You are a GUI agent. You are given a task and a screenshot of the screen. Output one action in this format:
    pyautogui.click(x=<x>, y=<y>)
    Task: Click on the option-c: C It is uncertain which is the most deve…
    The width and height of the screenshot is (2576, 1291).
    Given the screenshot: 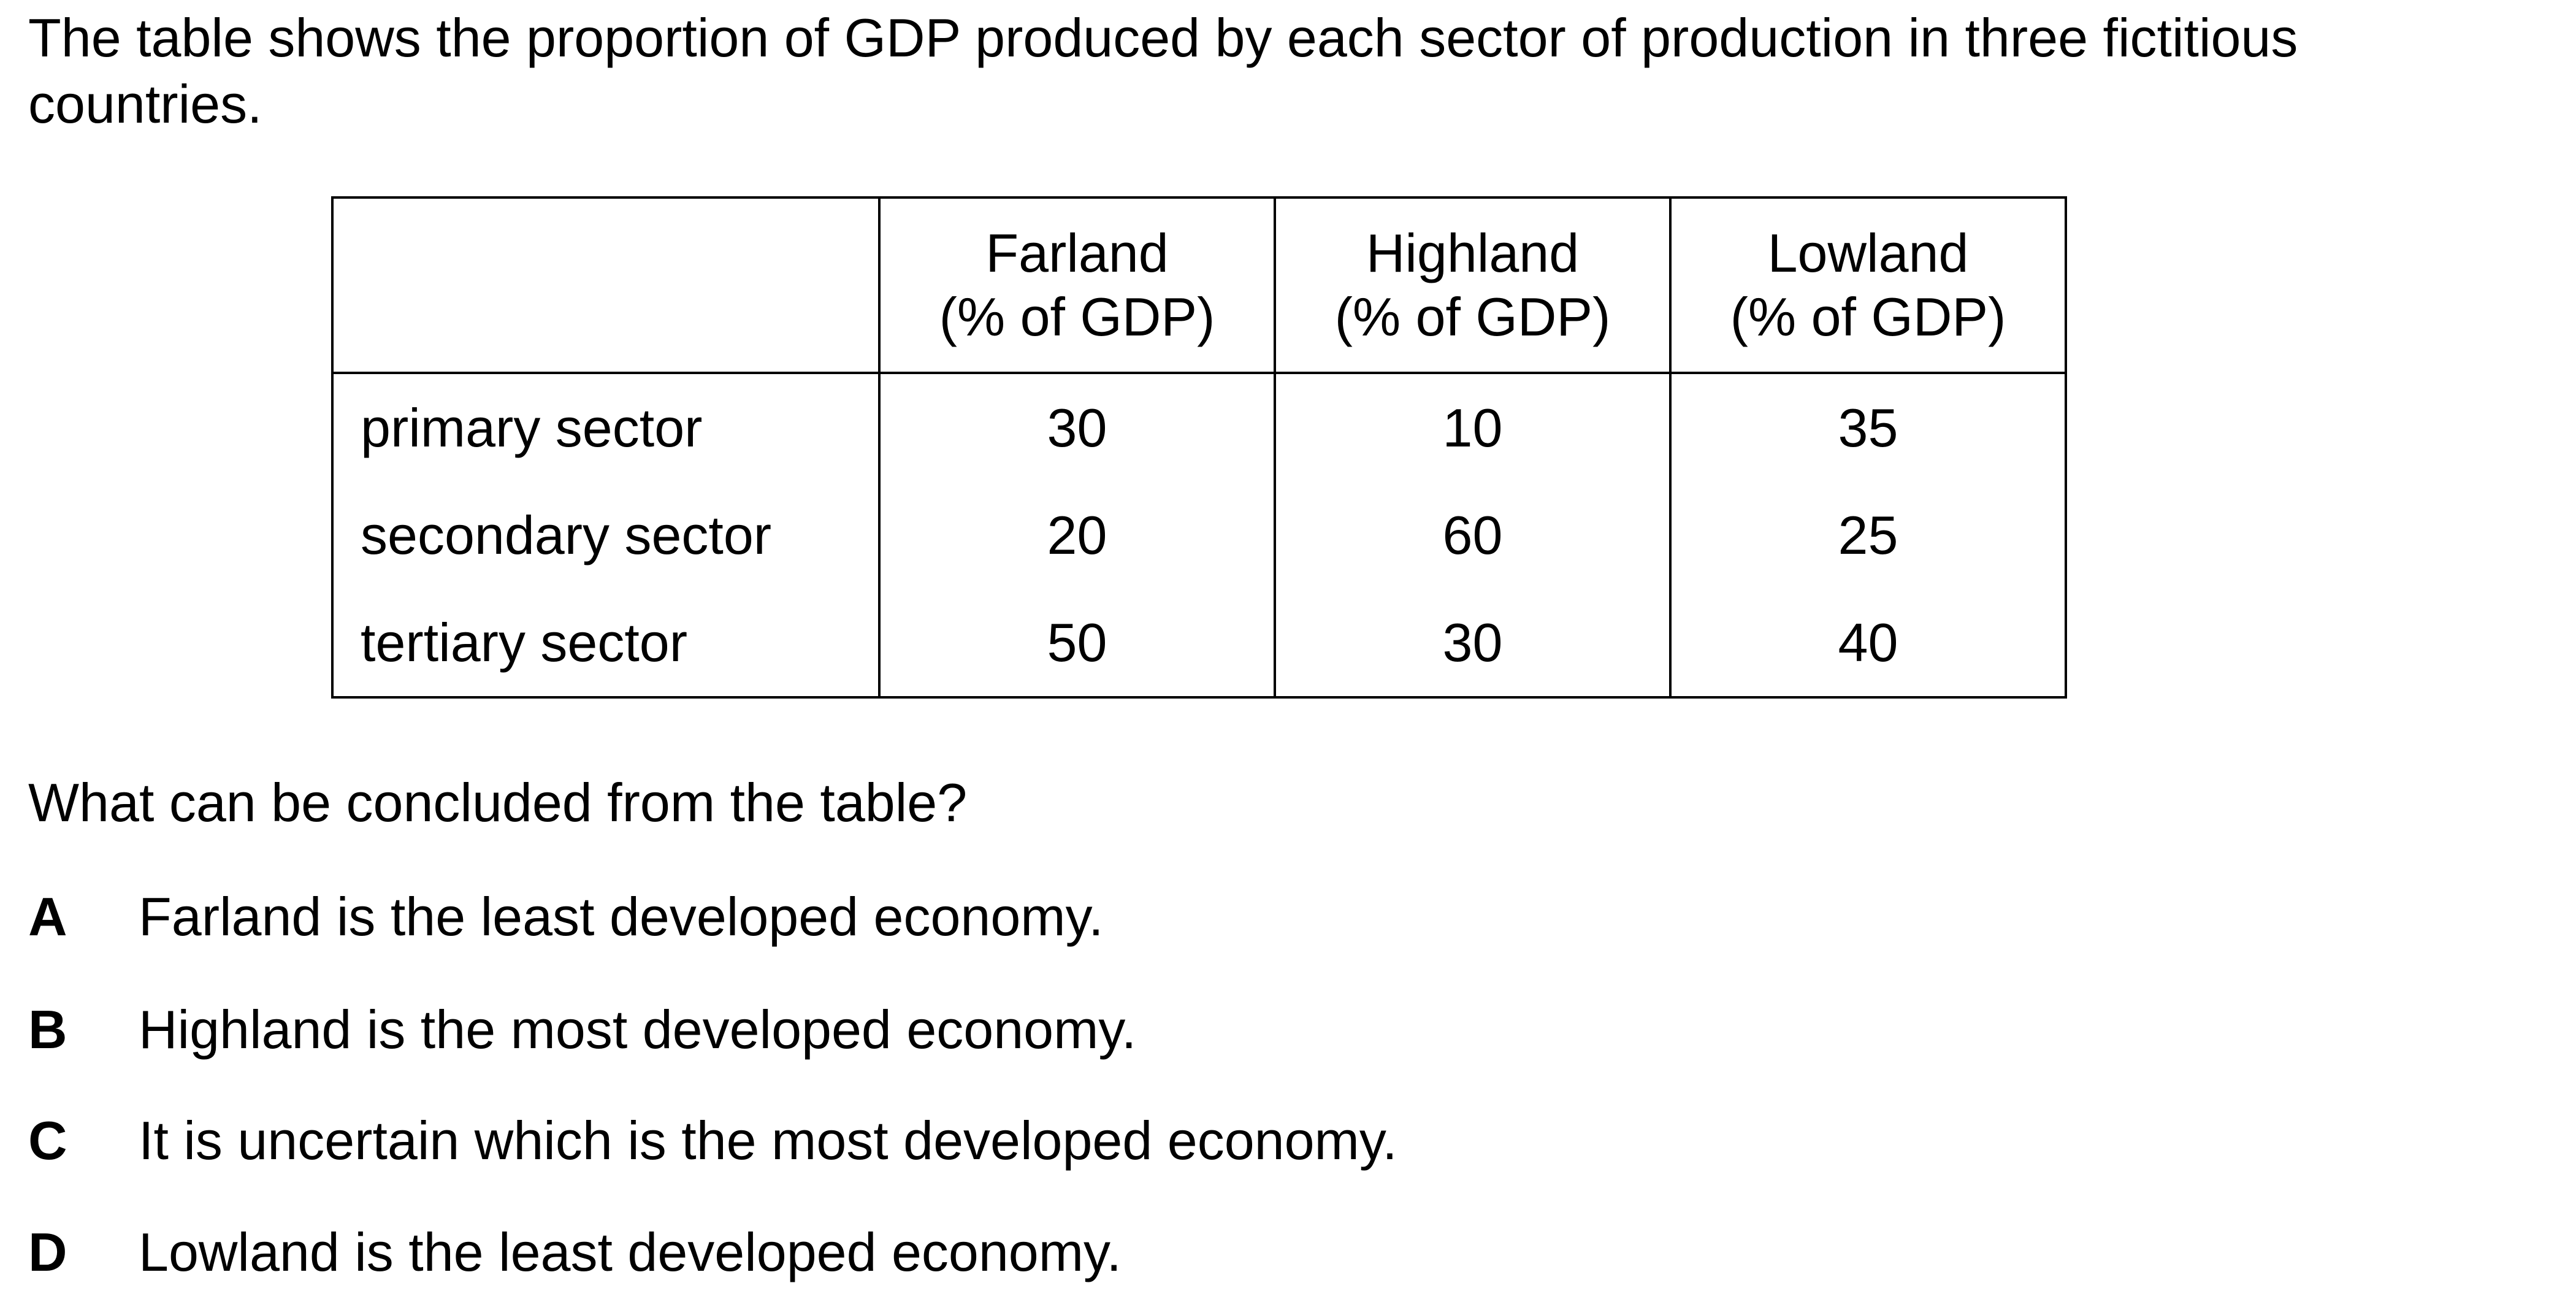 What is the action you would take?
    pyautogui.click(x=712, y=1141)
    